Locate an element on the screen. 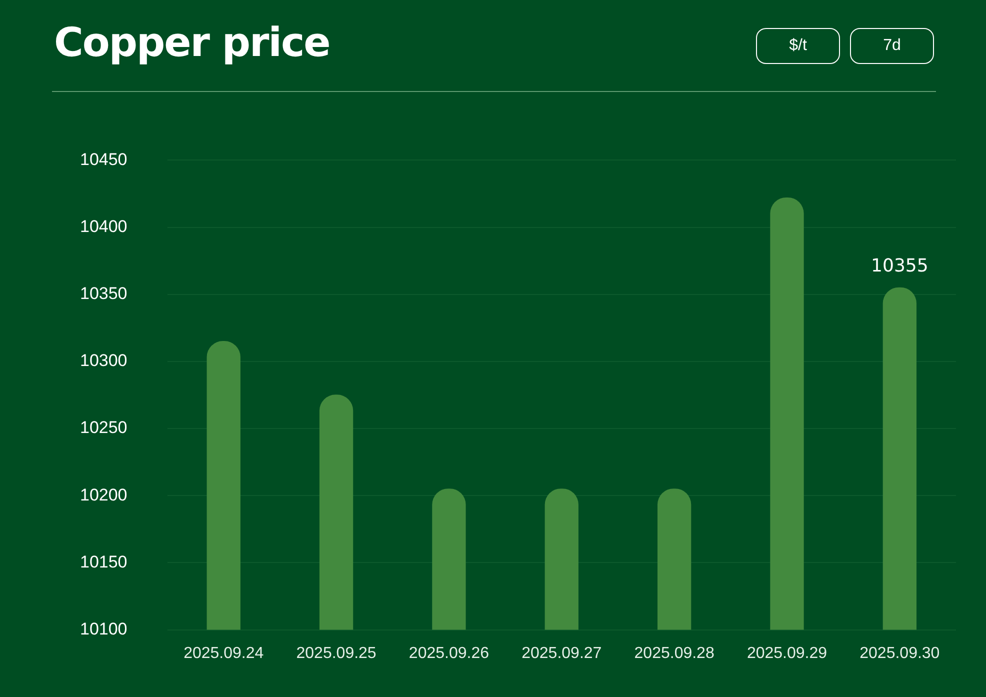 Image resolution: width=986 pixels, height=697 pixels. y-tick-label: 10200 is located at coordinates (104, 494).